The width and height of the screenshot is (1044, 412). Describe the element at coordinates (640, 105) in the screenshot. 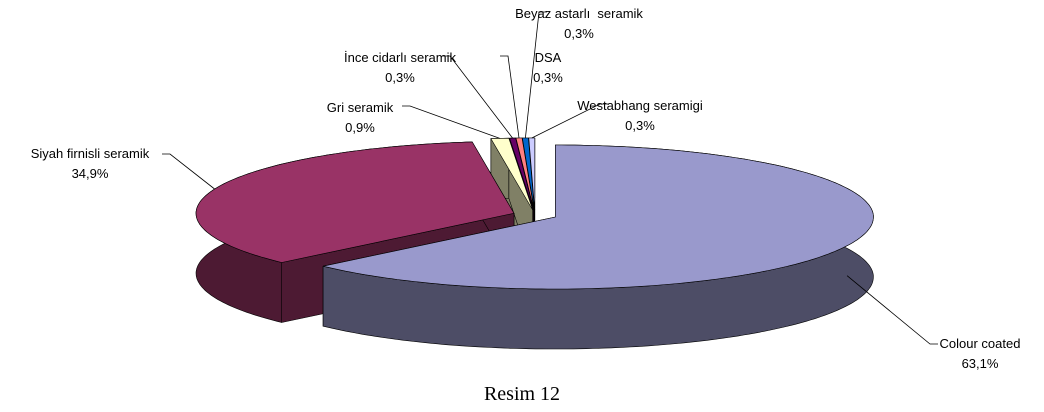

I see `slice-label: Westabhang seramigi` at that location.